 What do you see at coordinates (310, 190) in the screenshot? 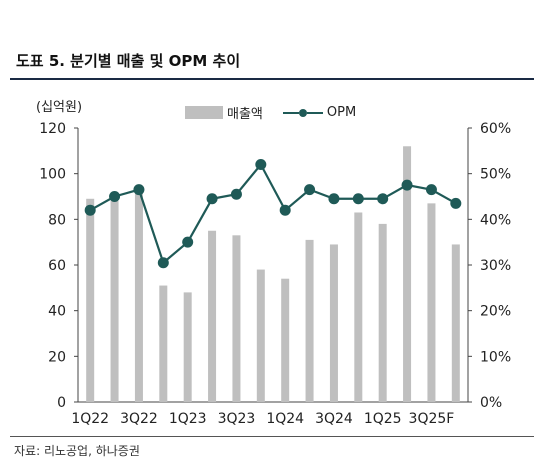
I see `opm-point-2Q24` at bounding box center [310, 190].